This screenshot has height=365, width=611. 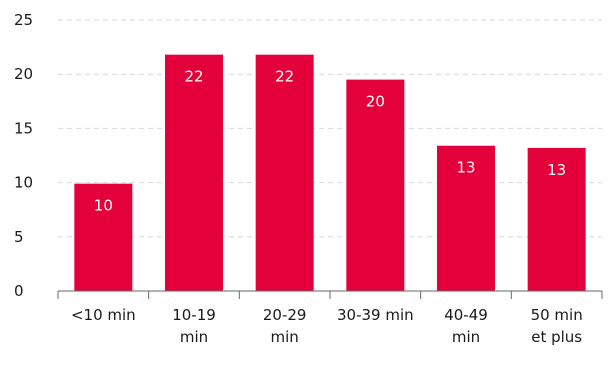 What do you see at coordinates (466, 315) in the screenshot?
I see `x-tick-label: 40-49` at bounding box center [466, 315].